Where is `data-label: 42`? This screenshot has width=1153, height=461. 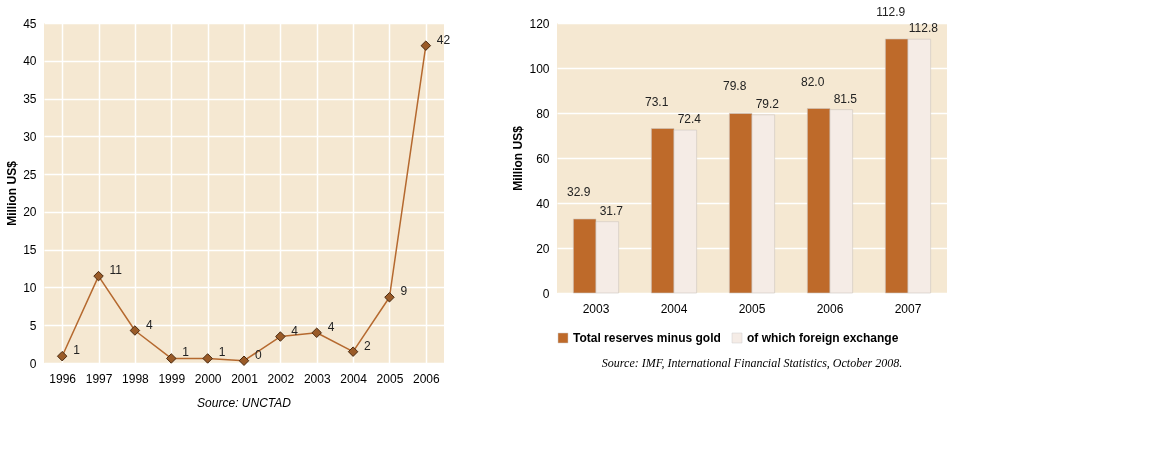 data-label: 42 is located at coordinates (443, 39).